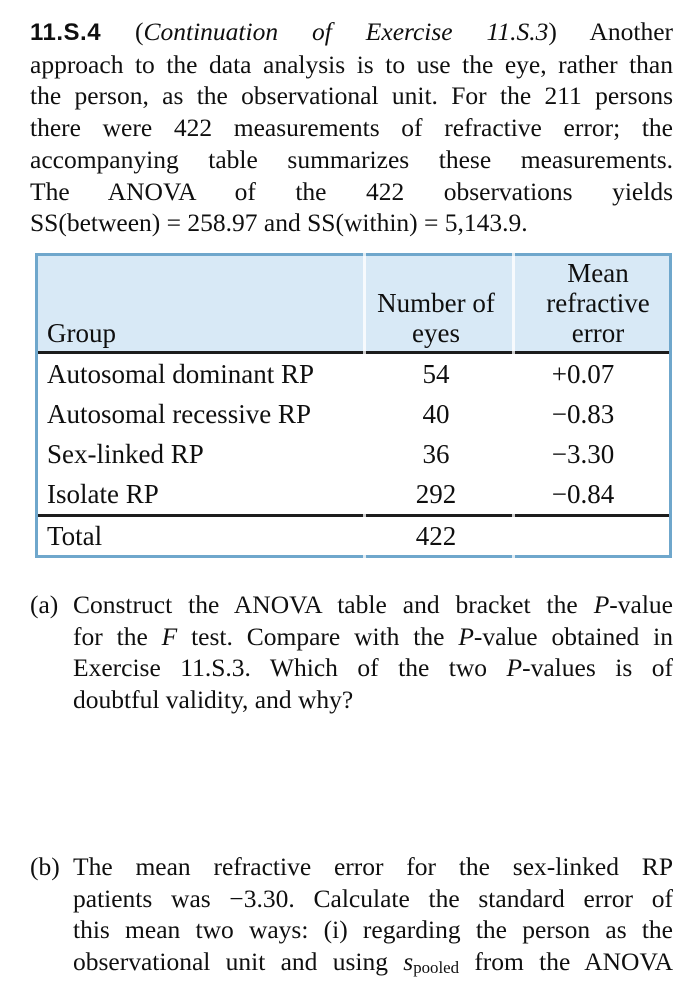 The image size is (700, 982). What do you see at coordinates (179, 413) in the screenshot?
I see `table-cell: Autosomal recessive RP` at bounding box center [179, 413].